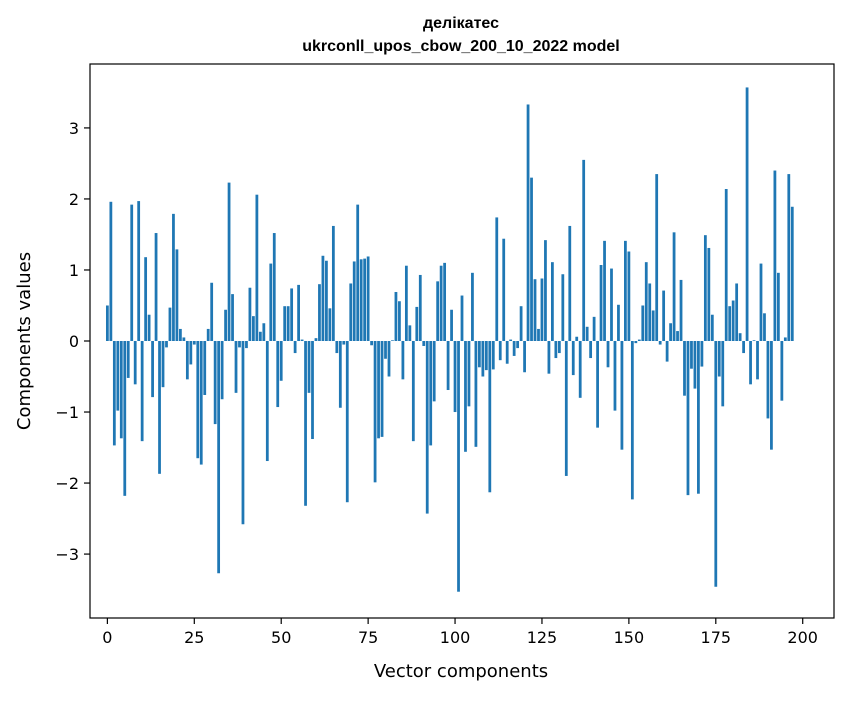  I want to click on y-axis-ticks: −3 −2 −1 0 1 2 3, so click(72, 341).